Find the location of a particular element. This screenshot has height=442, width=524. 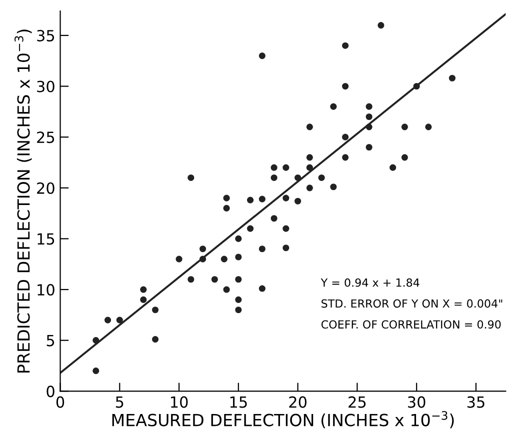

annotation: Y = 0.94 x + 1.84 is located at coordinates (370, 282).